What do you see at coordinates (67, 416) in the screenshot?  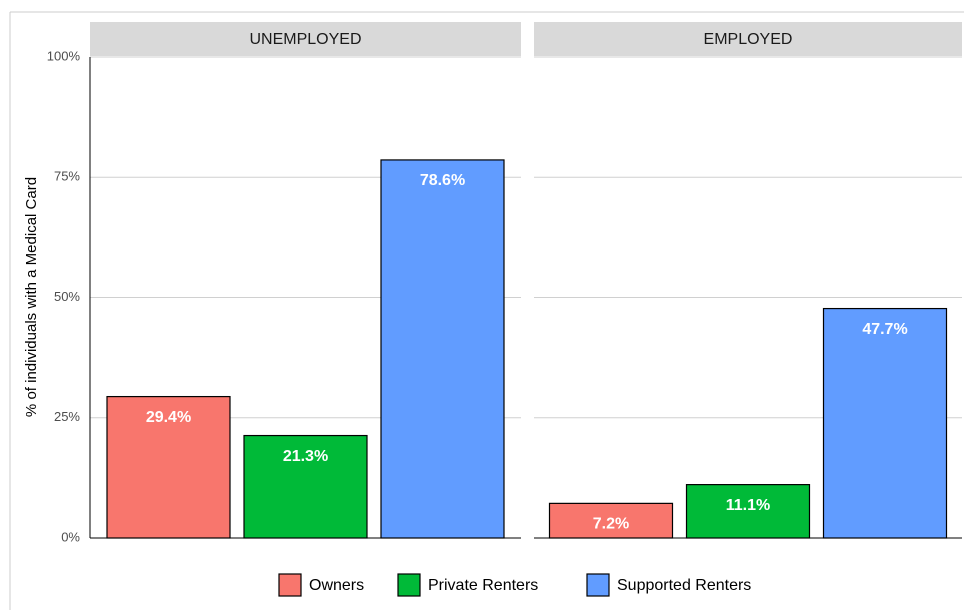 I see `y-tick-label: 25%` at bounding box center [67, 416].